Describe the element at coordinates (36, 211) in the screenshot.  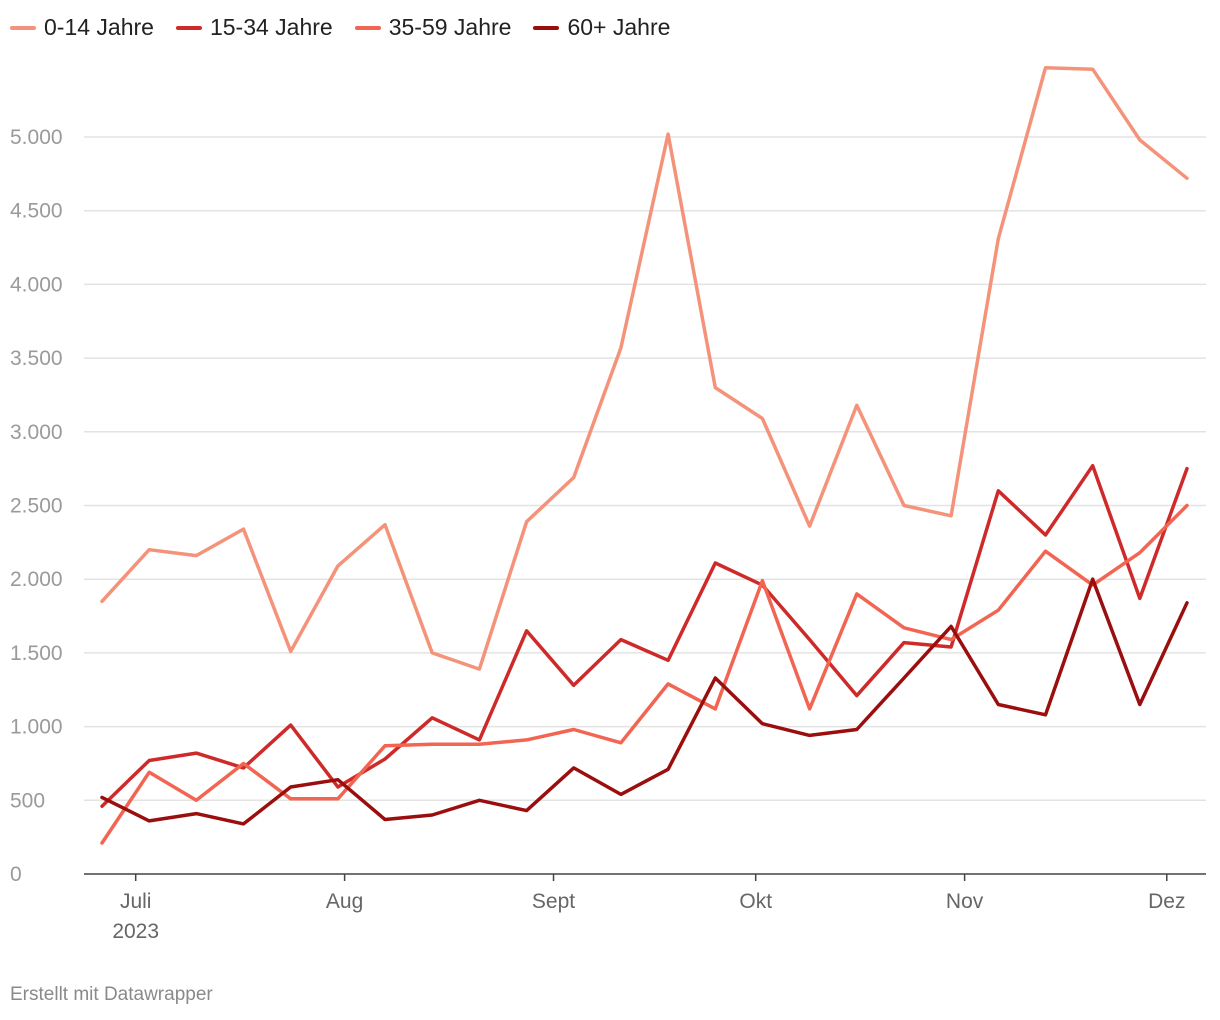
I see `y-tick-label: 4.500` at that location.